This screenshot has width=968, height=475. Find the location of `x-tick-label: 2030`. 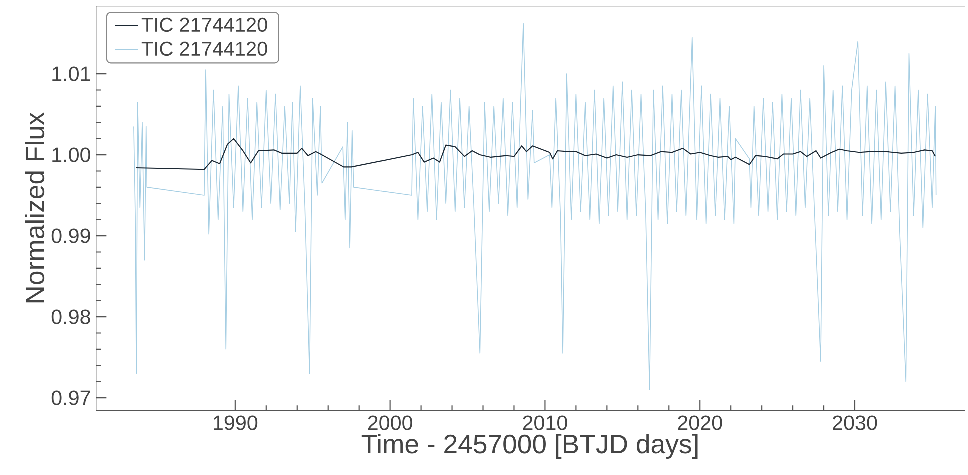

x-tick-label: 2030 is located at coordinates (855, 423).